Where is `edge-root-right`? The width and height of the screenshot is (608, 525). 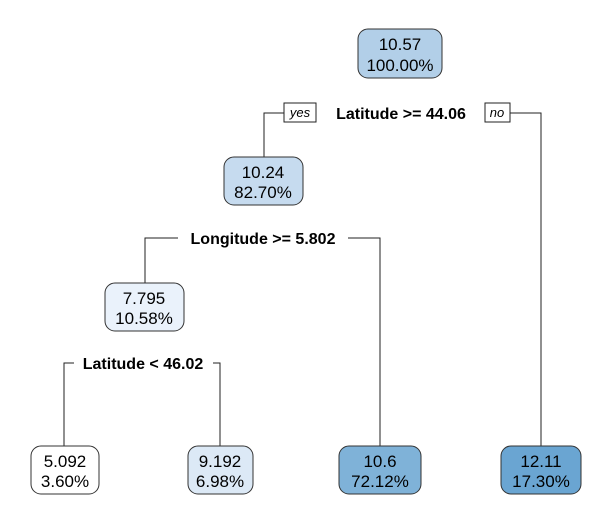
edge-root-right is located at coordinates (526, 279).